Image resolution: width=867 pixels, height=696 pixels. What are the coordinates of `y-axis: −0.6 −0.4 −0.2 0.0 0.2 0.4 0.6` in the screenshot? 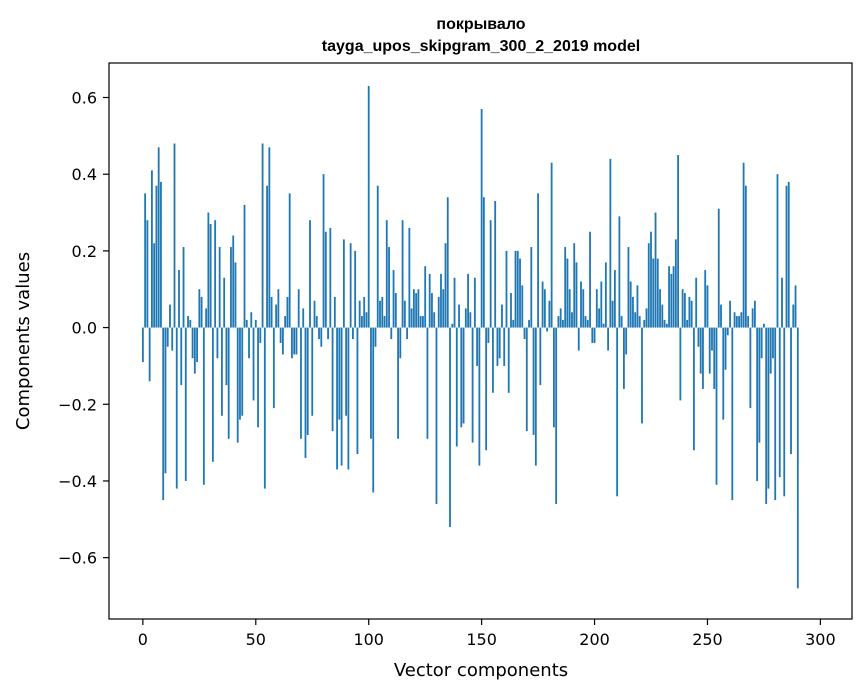 It's located at (83, 328).